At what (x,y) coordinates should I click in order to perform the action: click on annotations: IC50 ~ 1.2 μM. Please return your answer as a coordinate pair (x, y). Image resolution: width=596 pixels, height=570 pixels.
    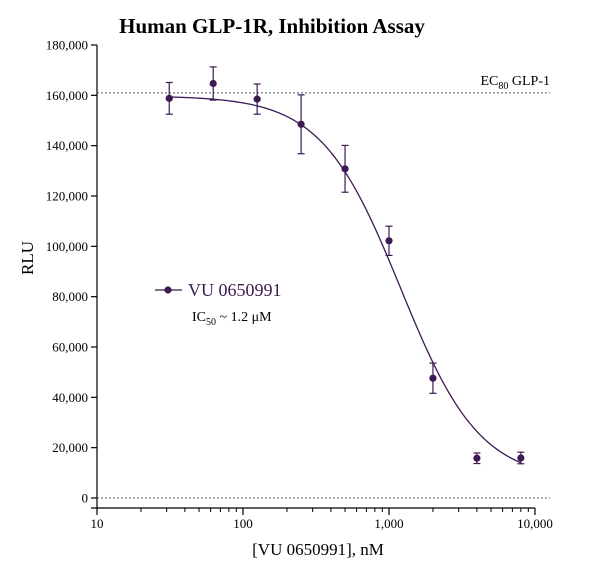
    Looking at the image, I should click on (232, 319).